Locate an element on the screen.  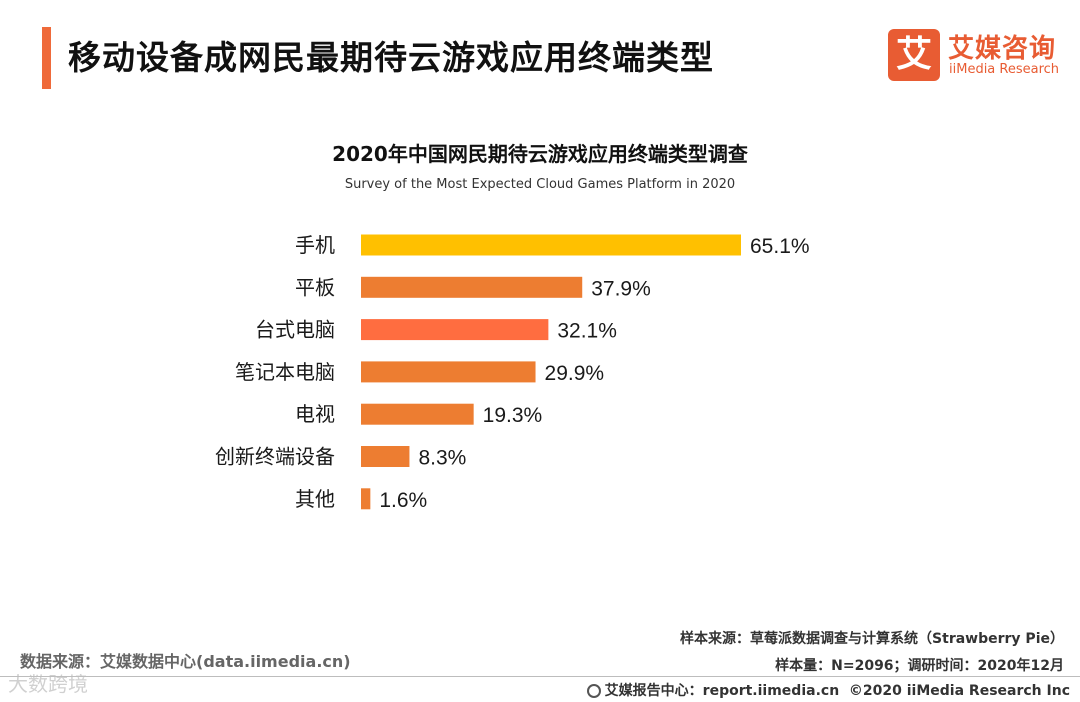
logo-name-cn: 艾媒咨询 is located at coordinates (1002, 49).